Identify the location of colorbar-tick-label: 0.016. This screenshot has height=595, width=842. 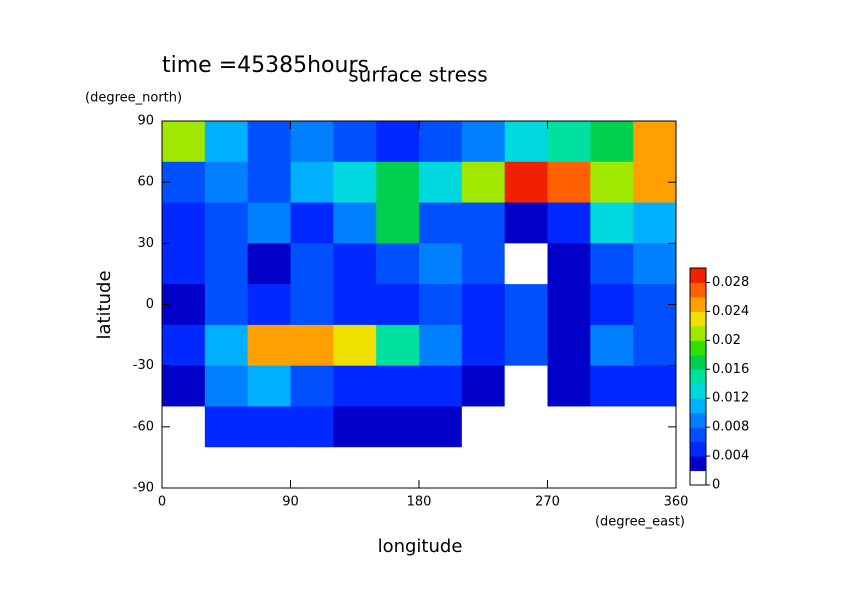
(730, 369).